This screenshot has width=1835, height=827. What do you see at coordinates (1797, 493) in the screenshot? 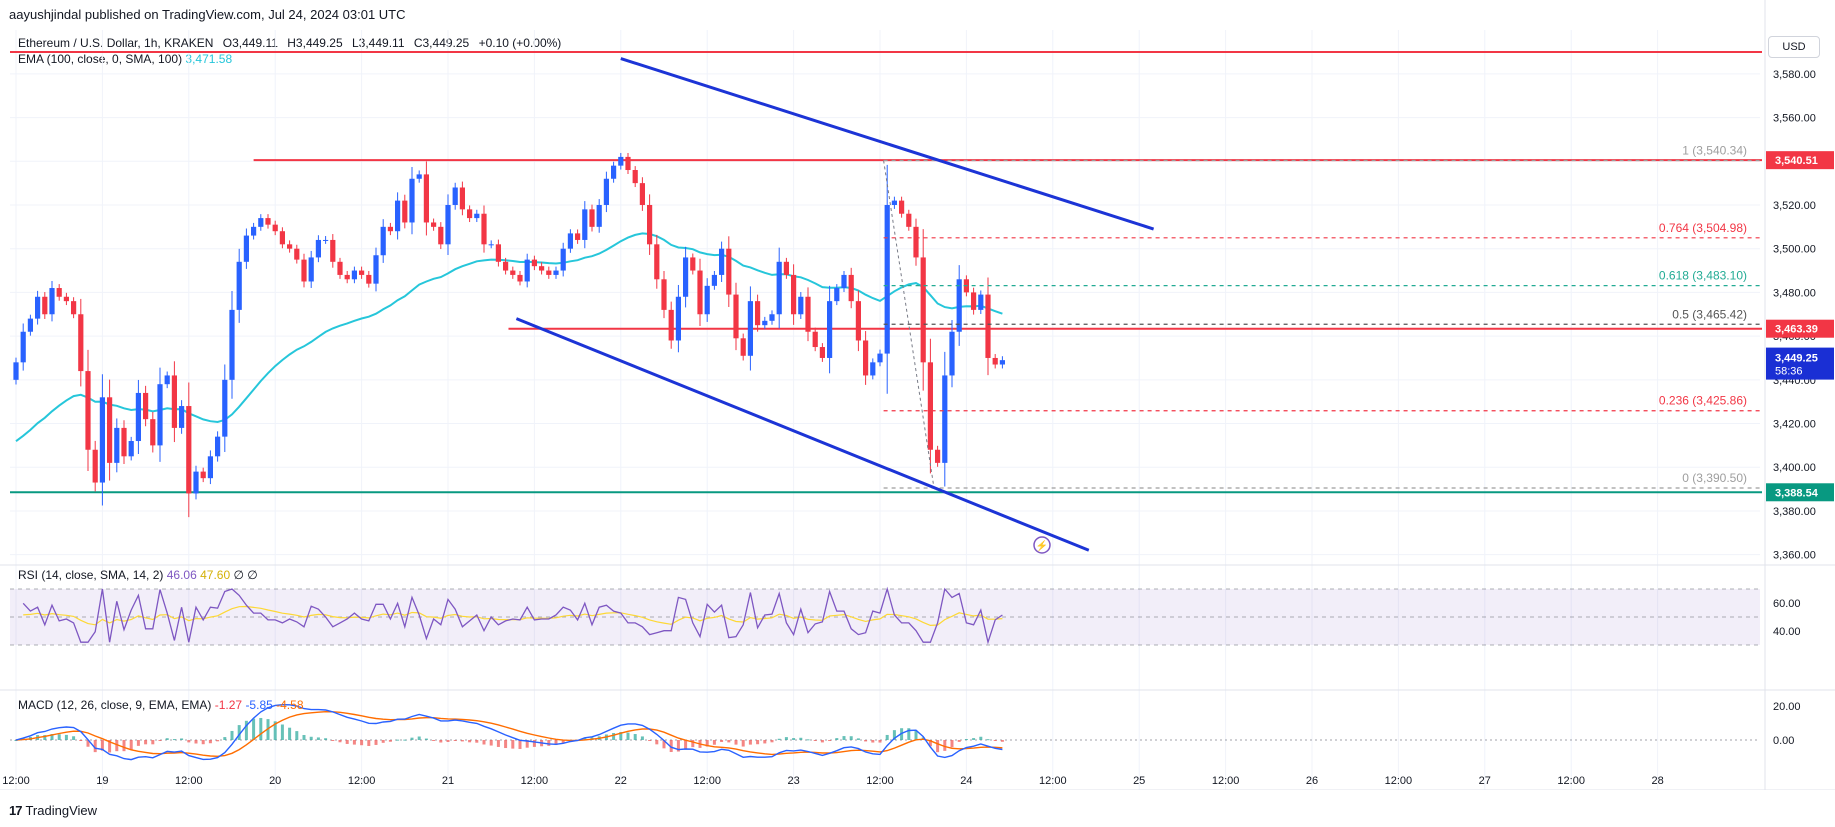
I see `support-price-tag-text: 3,388.54` at bounding box center [1797, 493].